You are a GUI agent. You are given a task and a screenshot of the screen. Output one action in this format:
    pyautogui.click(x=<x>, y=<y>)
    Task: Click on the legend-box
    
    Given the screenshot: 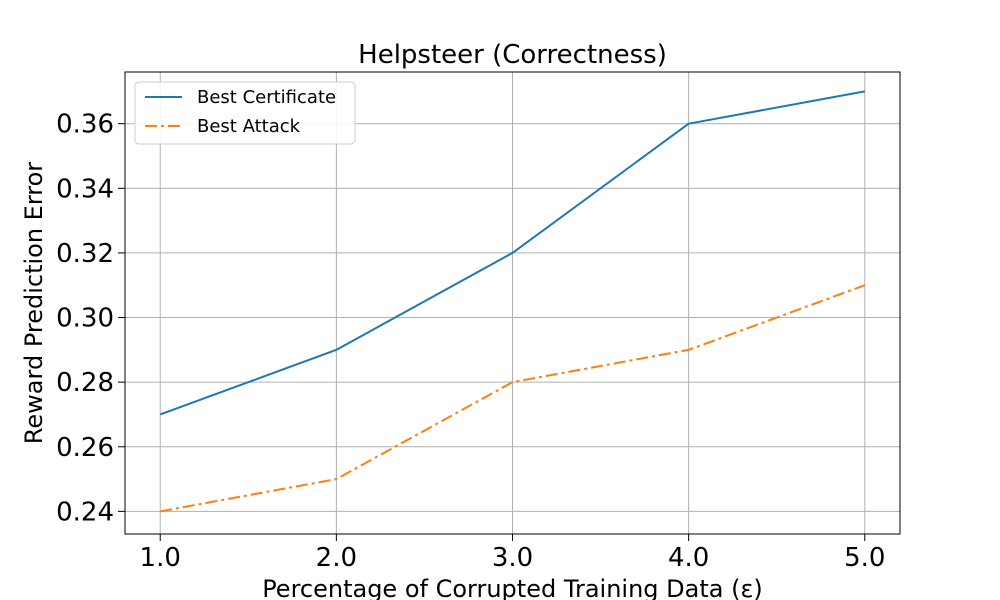 What is the action you would take?
    pyautogui.click(x=245, y=113)
    